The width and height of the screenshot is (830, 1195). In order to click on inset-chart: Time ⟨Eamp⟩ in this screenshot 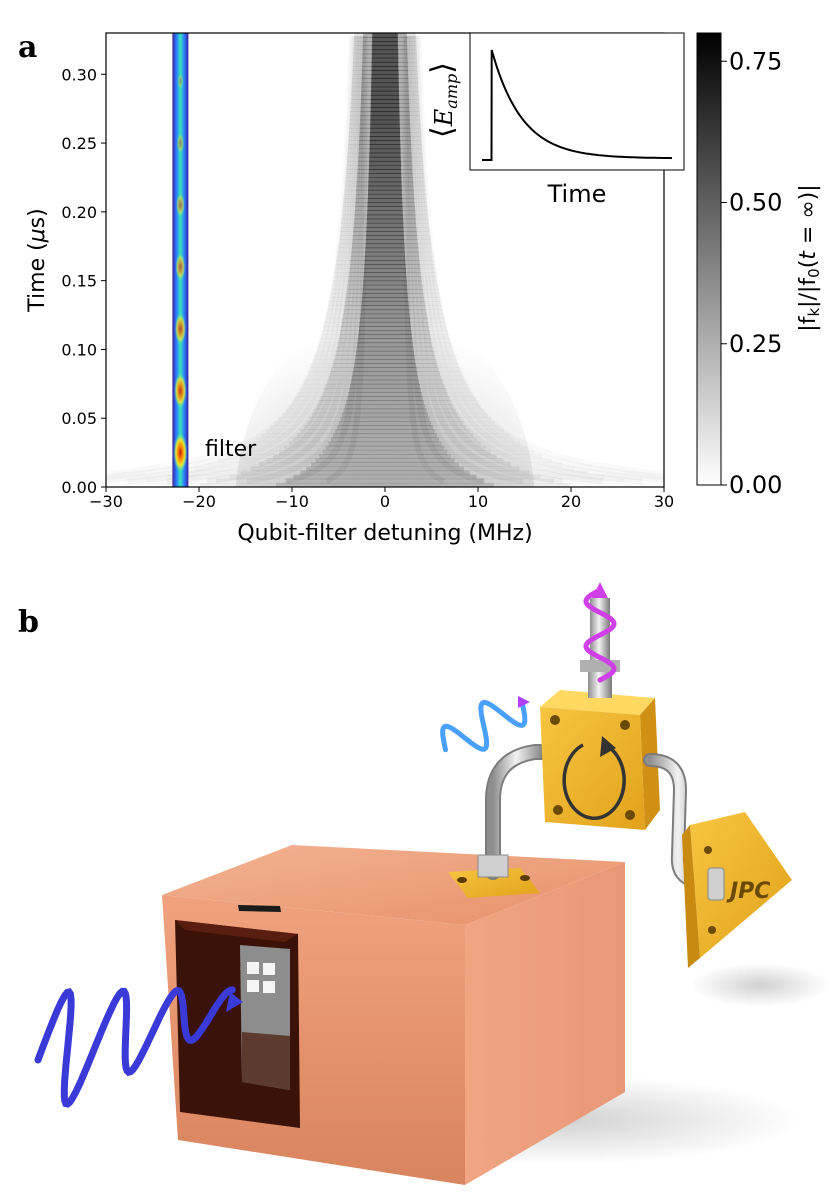, I will do `click(555, 120)`.